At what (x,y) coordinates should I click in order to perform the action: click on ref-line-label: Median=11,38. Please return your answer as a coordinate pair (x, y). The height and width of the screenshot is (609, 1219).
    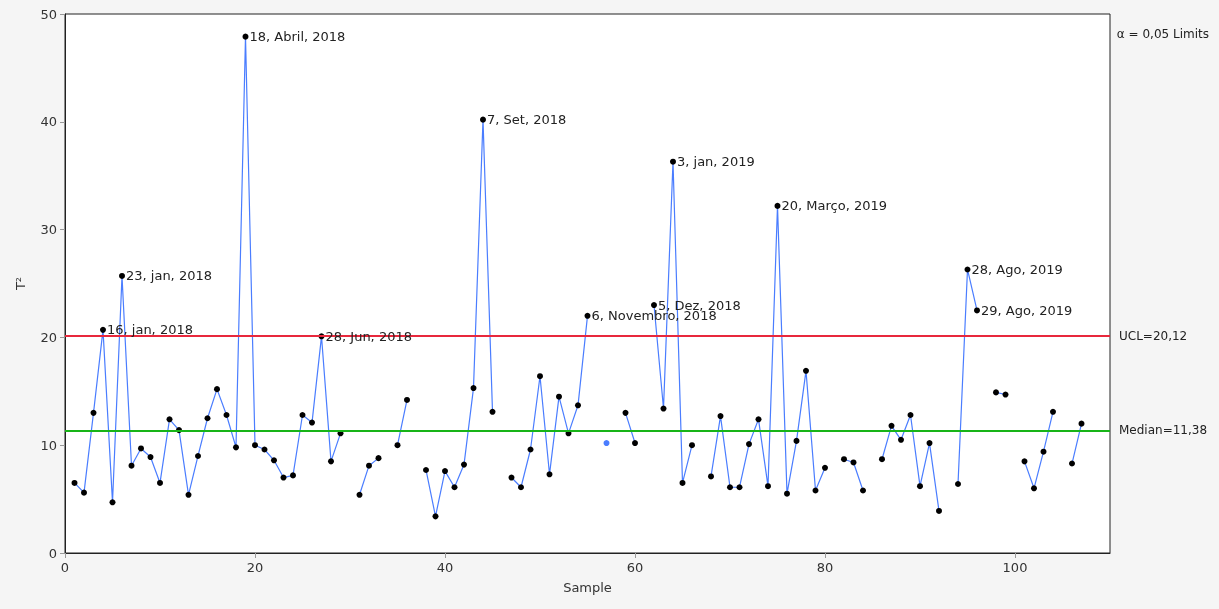
    Looking at the image, I should click on (1163, 430).